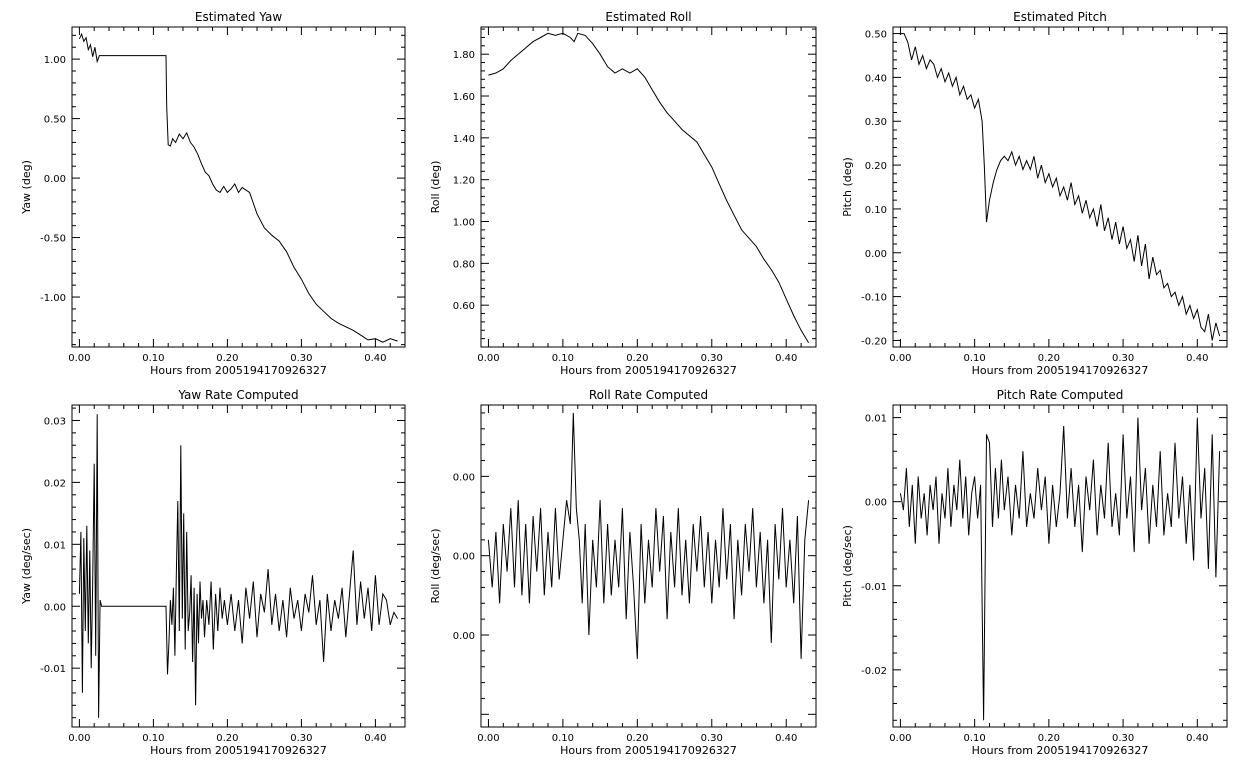 The height and width of the screenshot is (775, 1250). I want to click on chart-title: Roll Rate Computed, so click(648, 395).